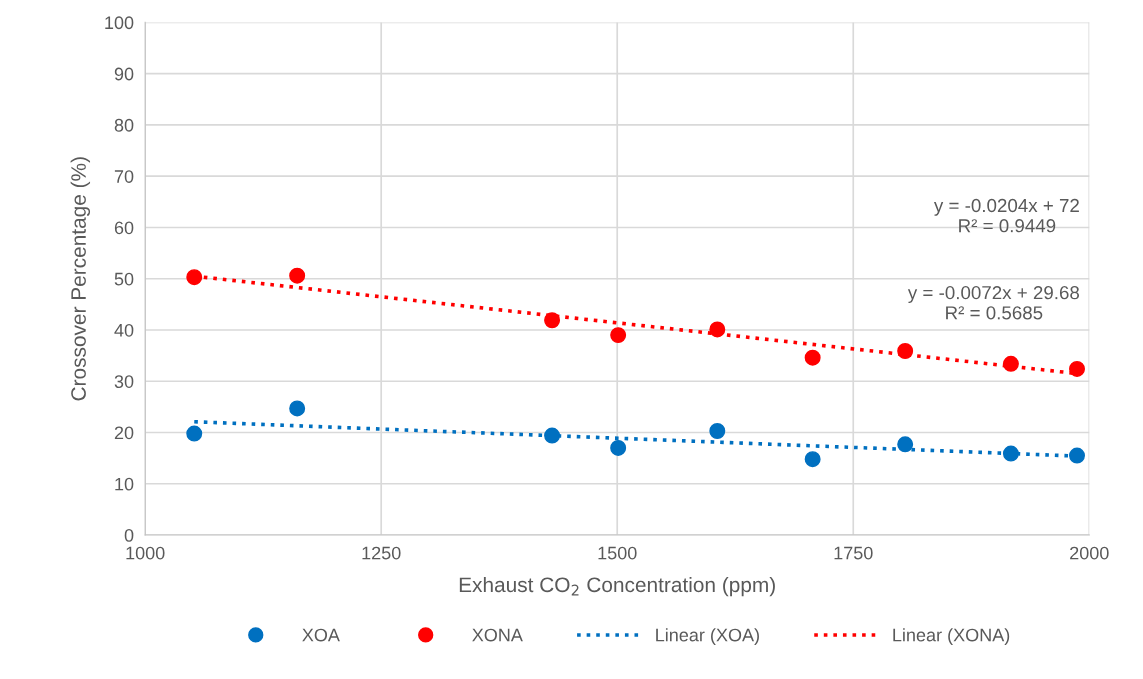 The width and height of the screenshot is (1143, 679). I want to click on legend-label: Linear (XONA), so click(951, 637).